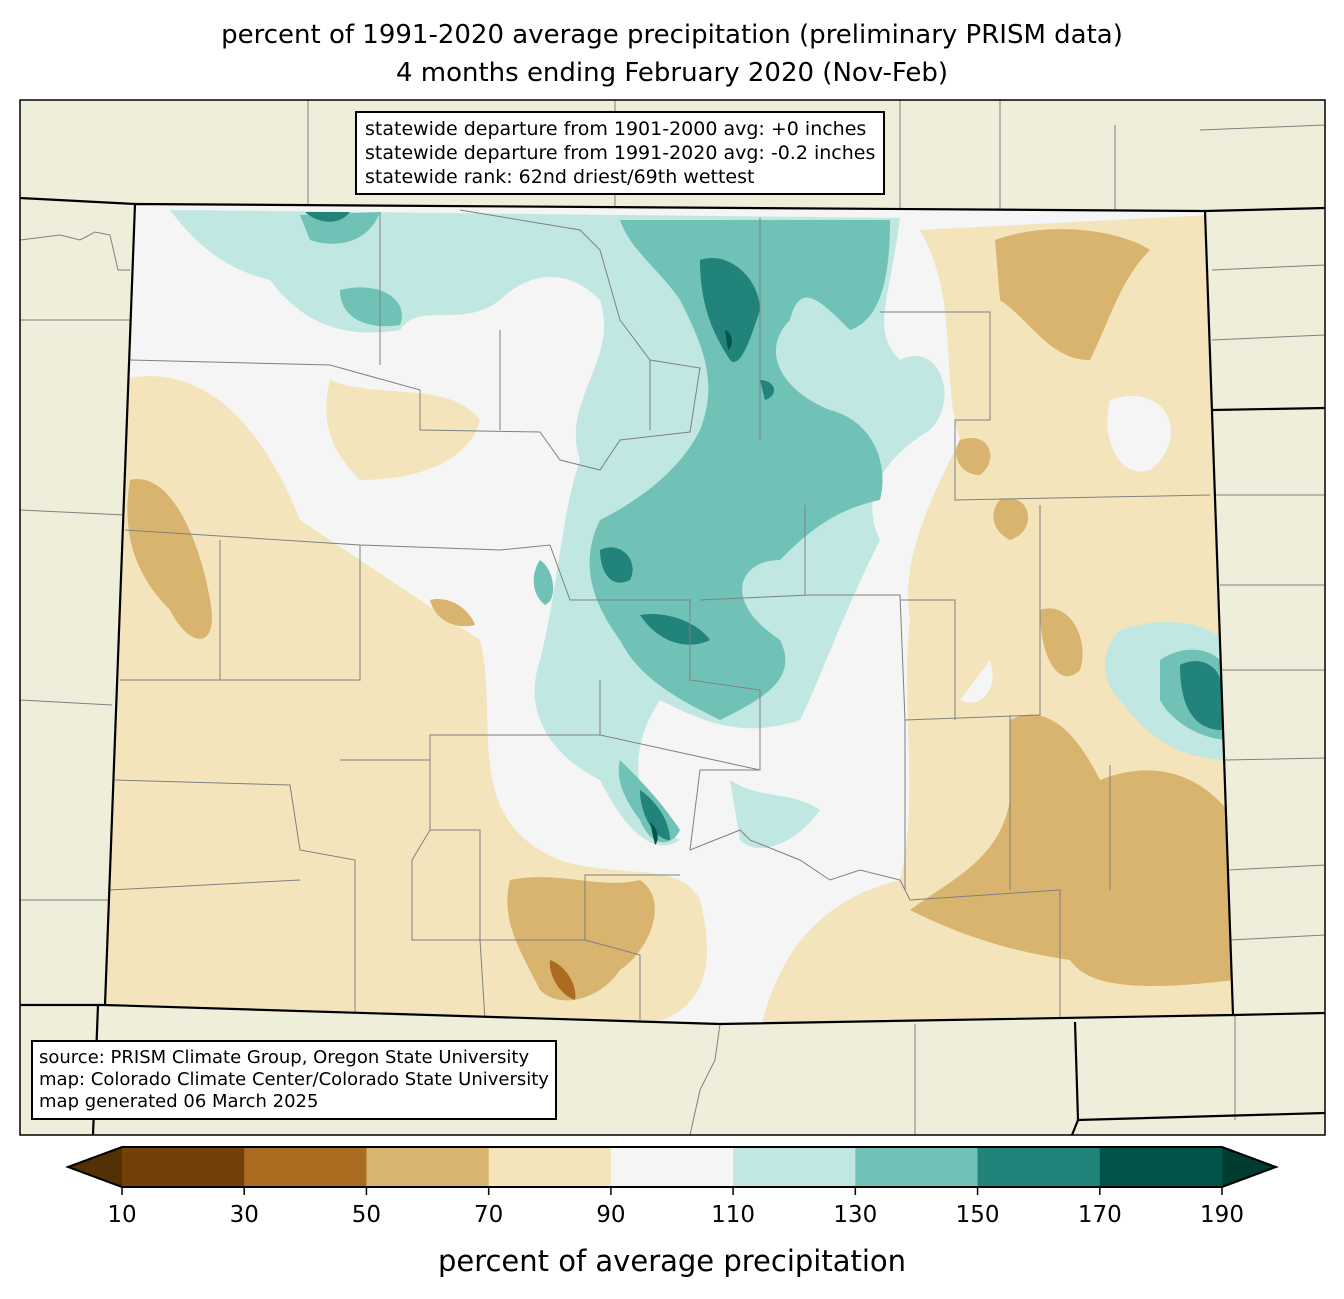 This screenshot has height=1299, width=1344. Describe the element at coordinates (560, 177) in the screenshot. I see `stats-rank: statewide rank: 62nd driest/69th wettest` at that location.